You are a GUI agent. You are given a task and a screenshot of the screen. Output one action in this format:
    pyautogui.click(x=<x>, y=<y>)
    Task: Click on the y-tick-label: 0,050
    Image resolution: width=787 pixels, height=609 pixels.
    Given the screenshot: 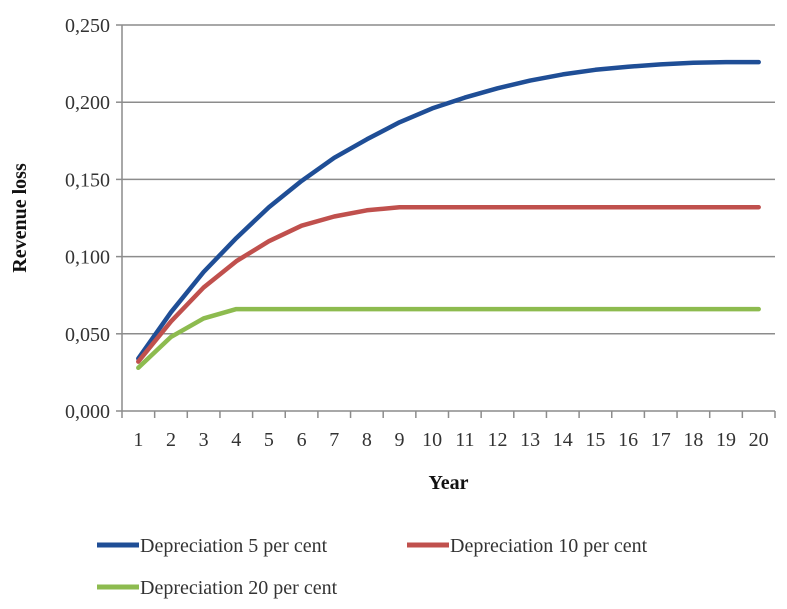 What is the action you would take?
    pyautogui.click(x=87, y=335)
    